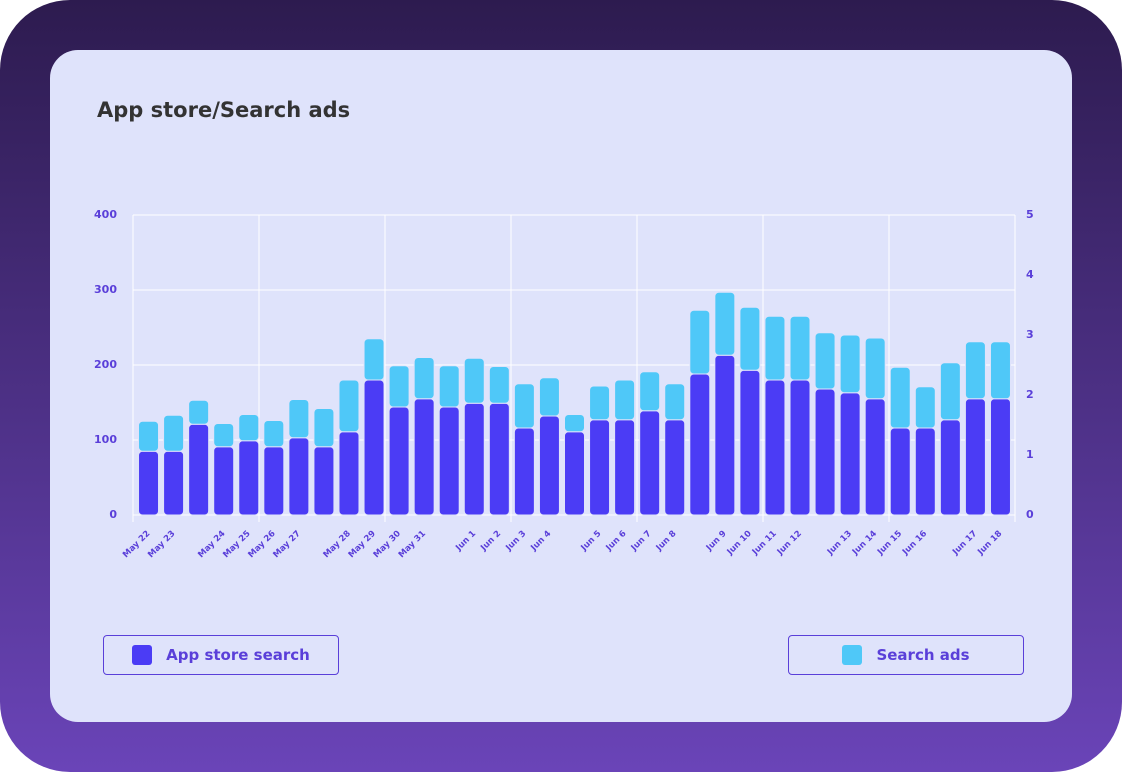 The height and width of the screenshot is (772, 1122). What do you see at coordinates (964, 543) in the screenshot?
I see `x-tick-label: Jun 17` at bounding box center [964, 543].